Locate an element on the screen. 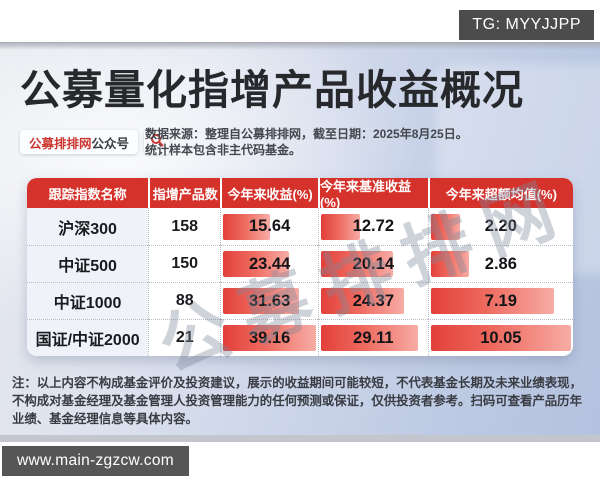  brand-badge-row: 公募排排网 公众号 is located at coordinates (95, 142).